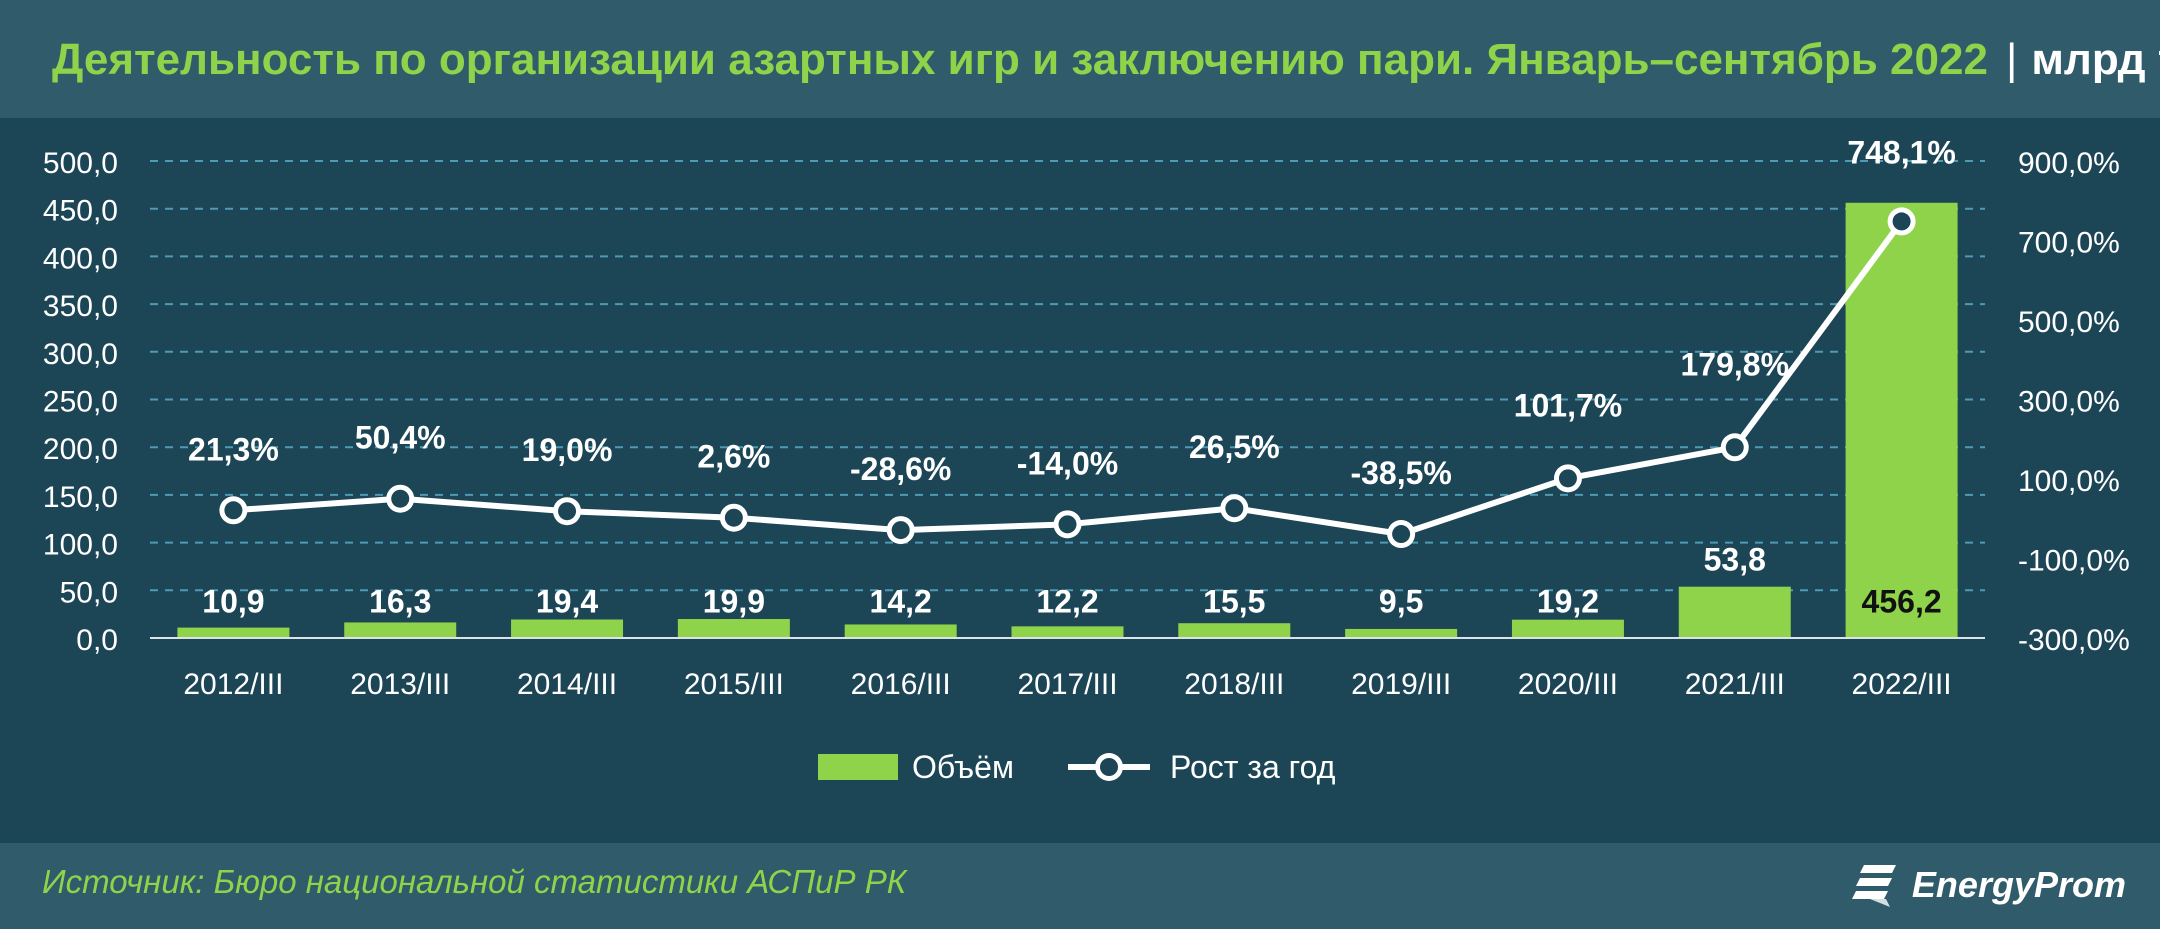 This screenshot has height=929, width=2160. I want to click on y-left-tick-label: 100,0, so click(80, 545).